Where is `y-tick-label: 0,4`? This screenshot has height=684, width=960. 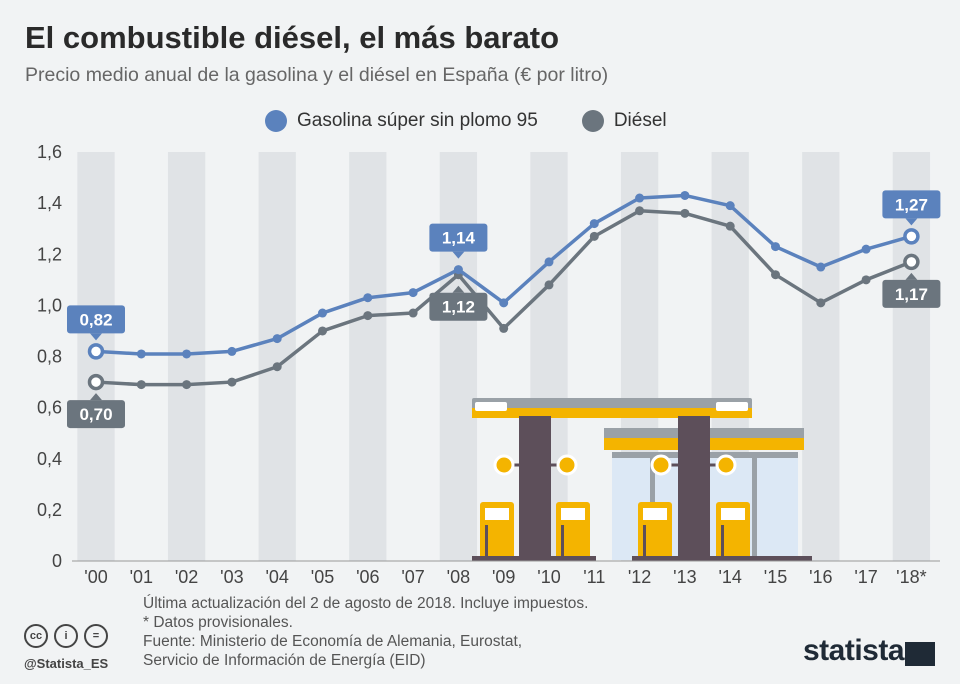 y-tick-label: 0,4 is located at coordinates (49, 459).